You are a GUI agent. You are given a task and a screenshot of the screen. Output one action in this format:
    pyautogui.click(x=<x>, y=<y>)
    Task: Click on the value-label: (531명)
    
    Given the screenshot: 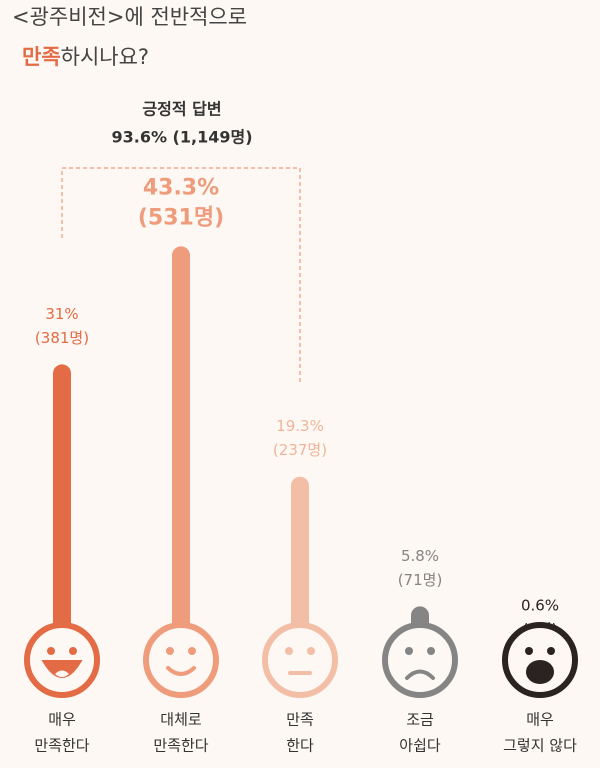 What is the action you would take?
    pyautogui.click(x=181, y=217)
    